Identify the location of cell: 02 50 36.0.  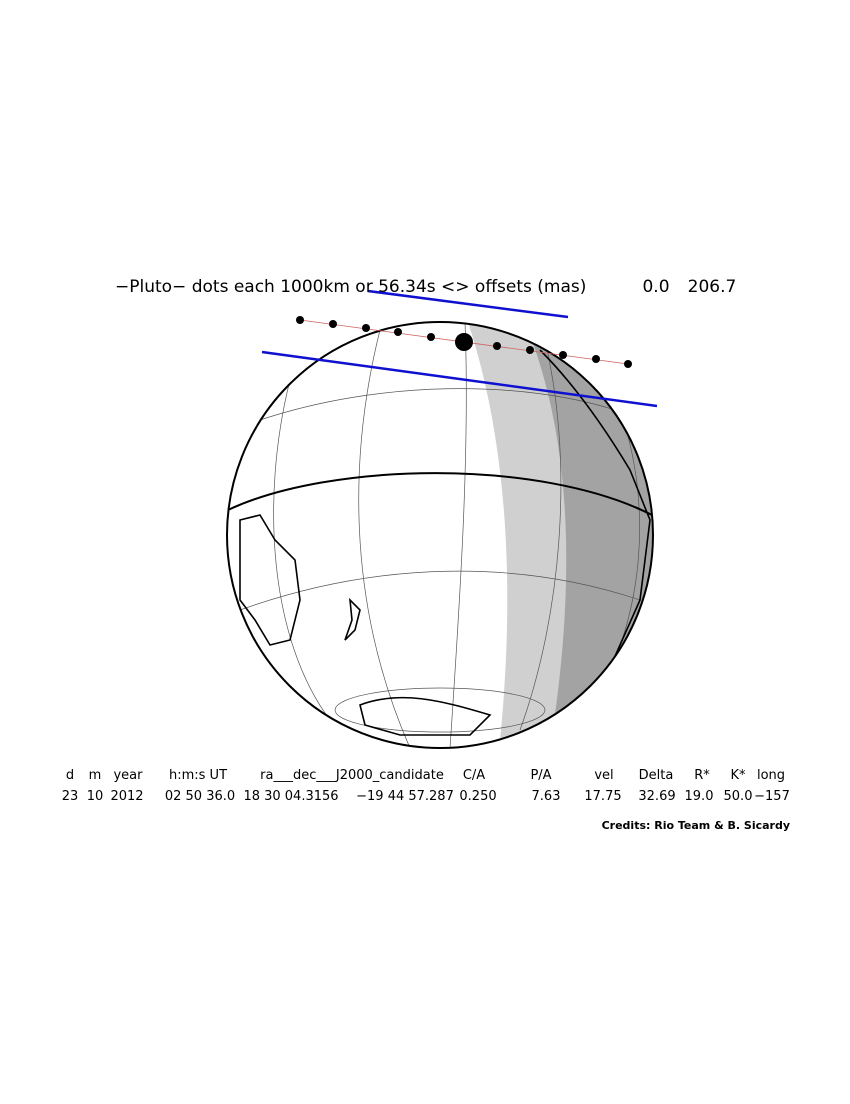
(200, 796).